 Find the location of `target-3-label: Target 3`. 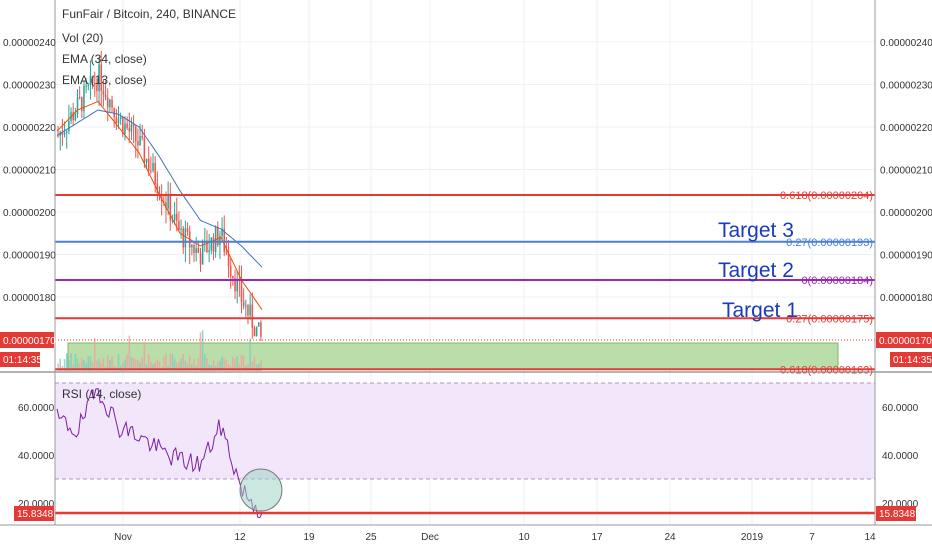

target-3-label: Target 3 is located at coordinates (756, 230).